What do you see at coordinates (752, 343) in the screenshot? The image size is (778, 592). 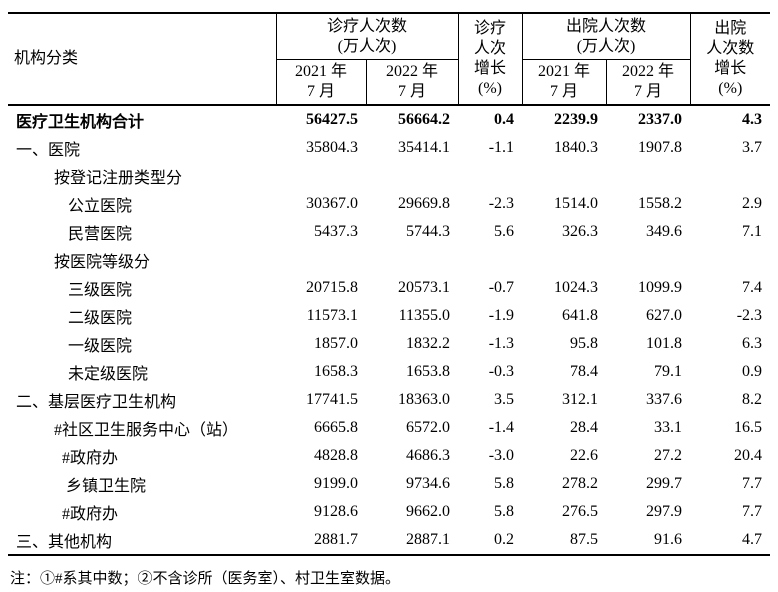 I see `value-cell: 6.3` at bounding box center [752, 343].